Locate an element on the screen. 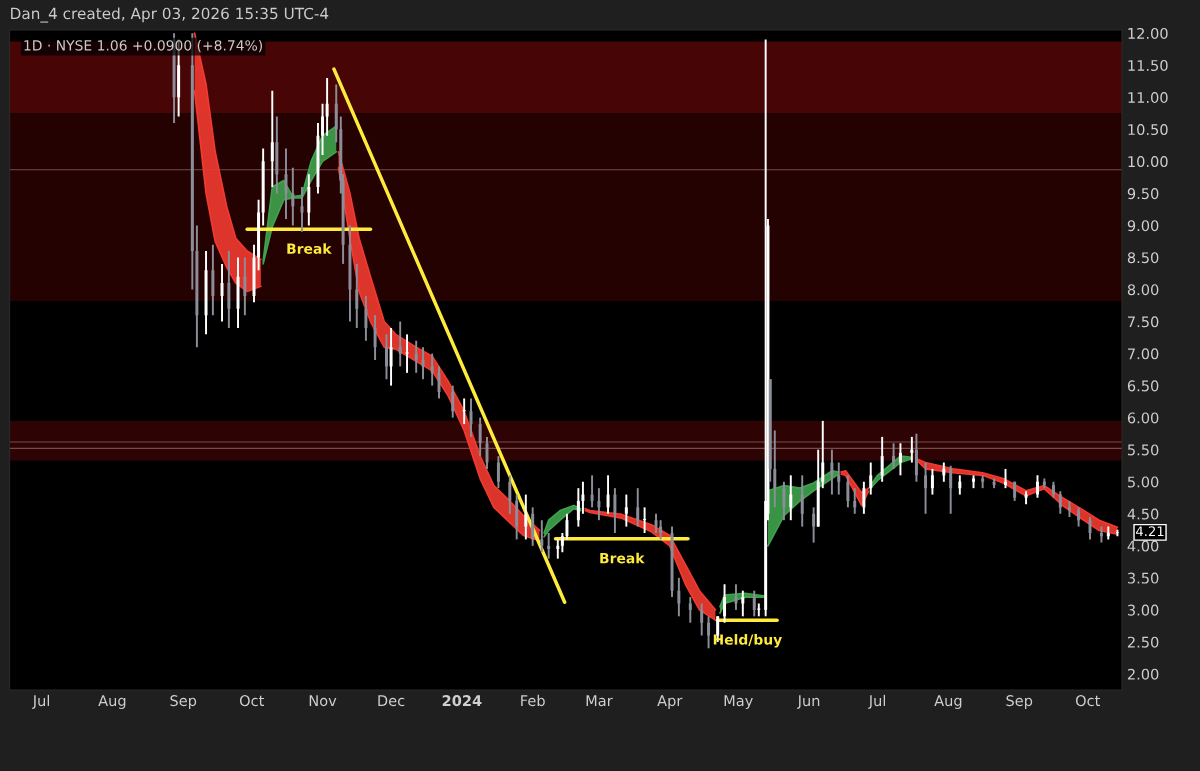  y-tick-label: 10.50 is located at coordinates (1148, 130).